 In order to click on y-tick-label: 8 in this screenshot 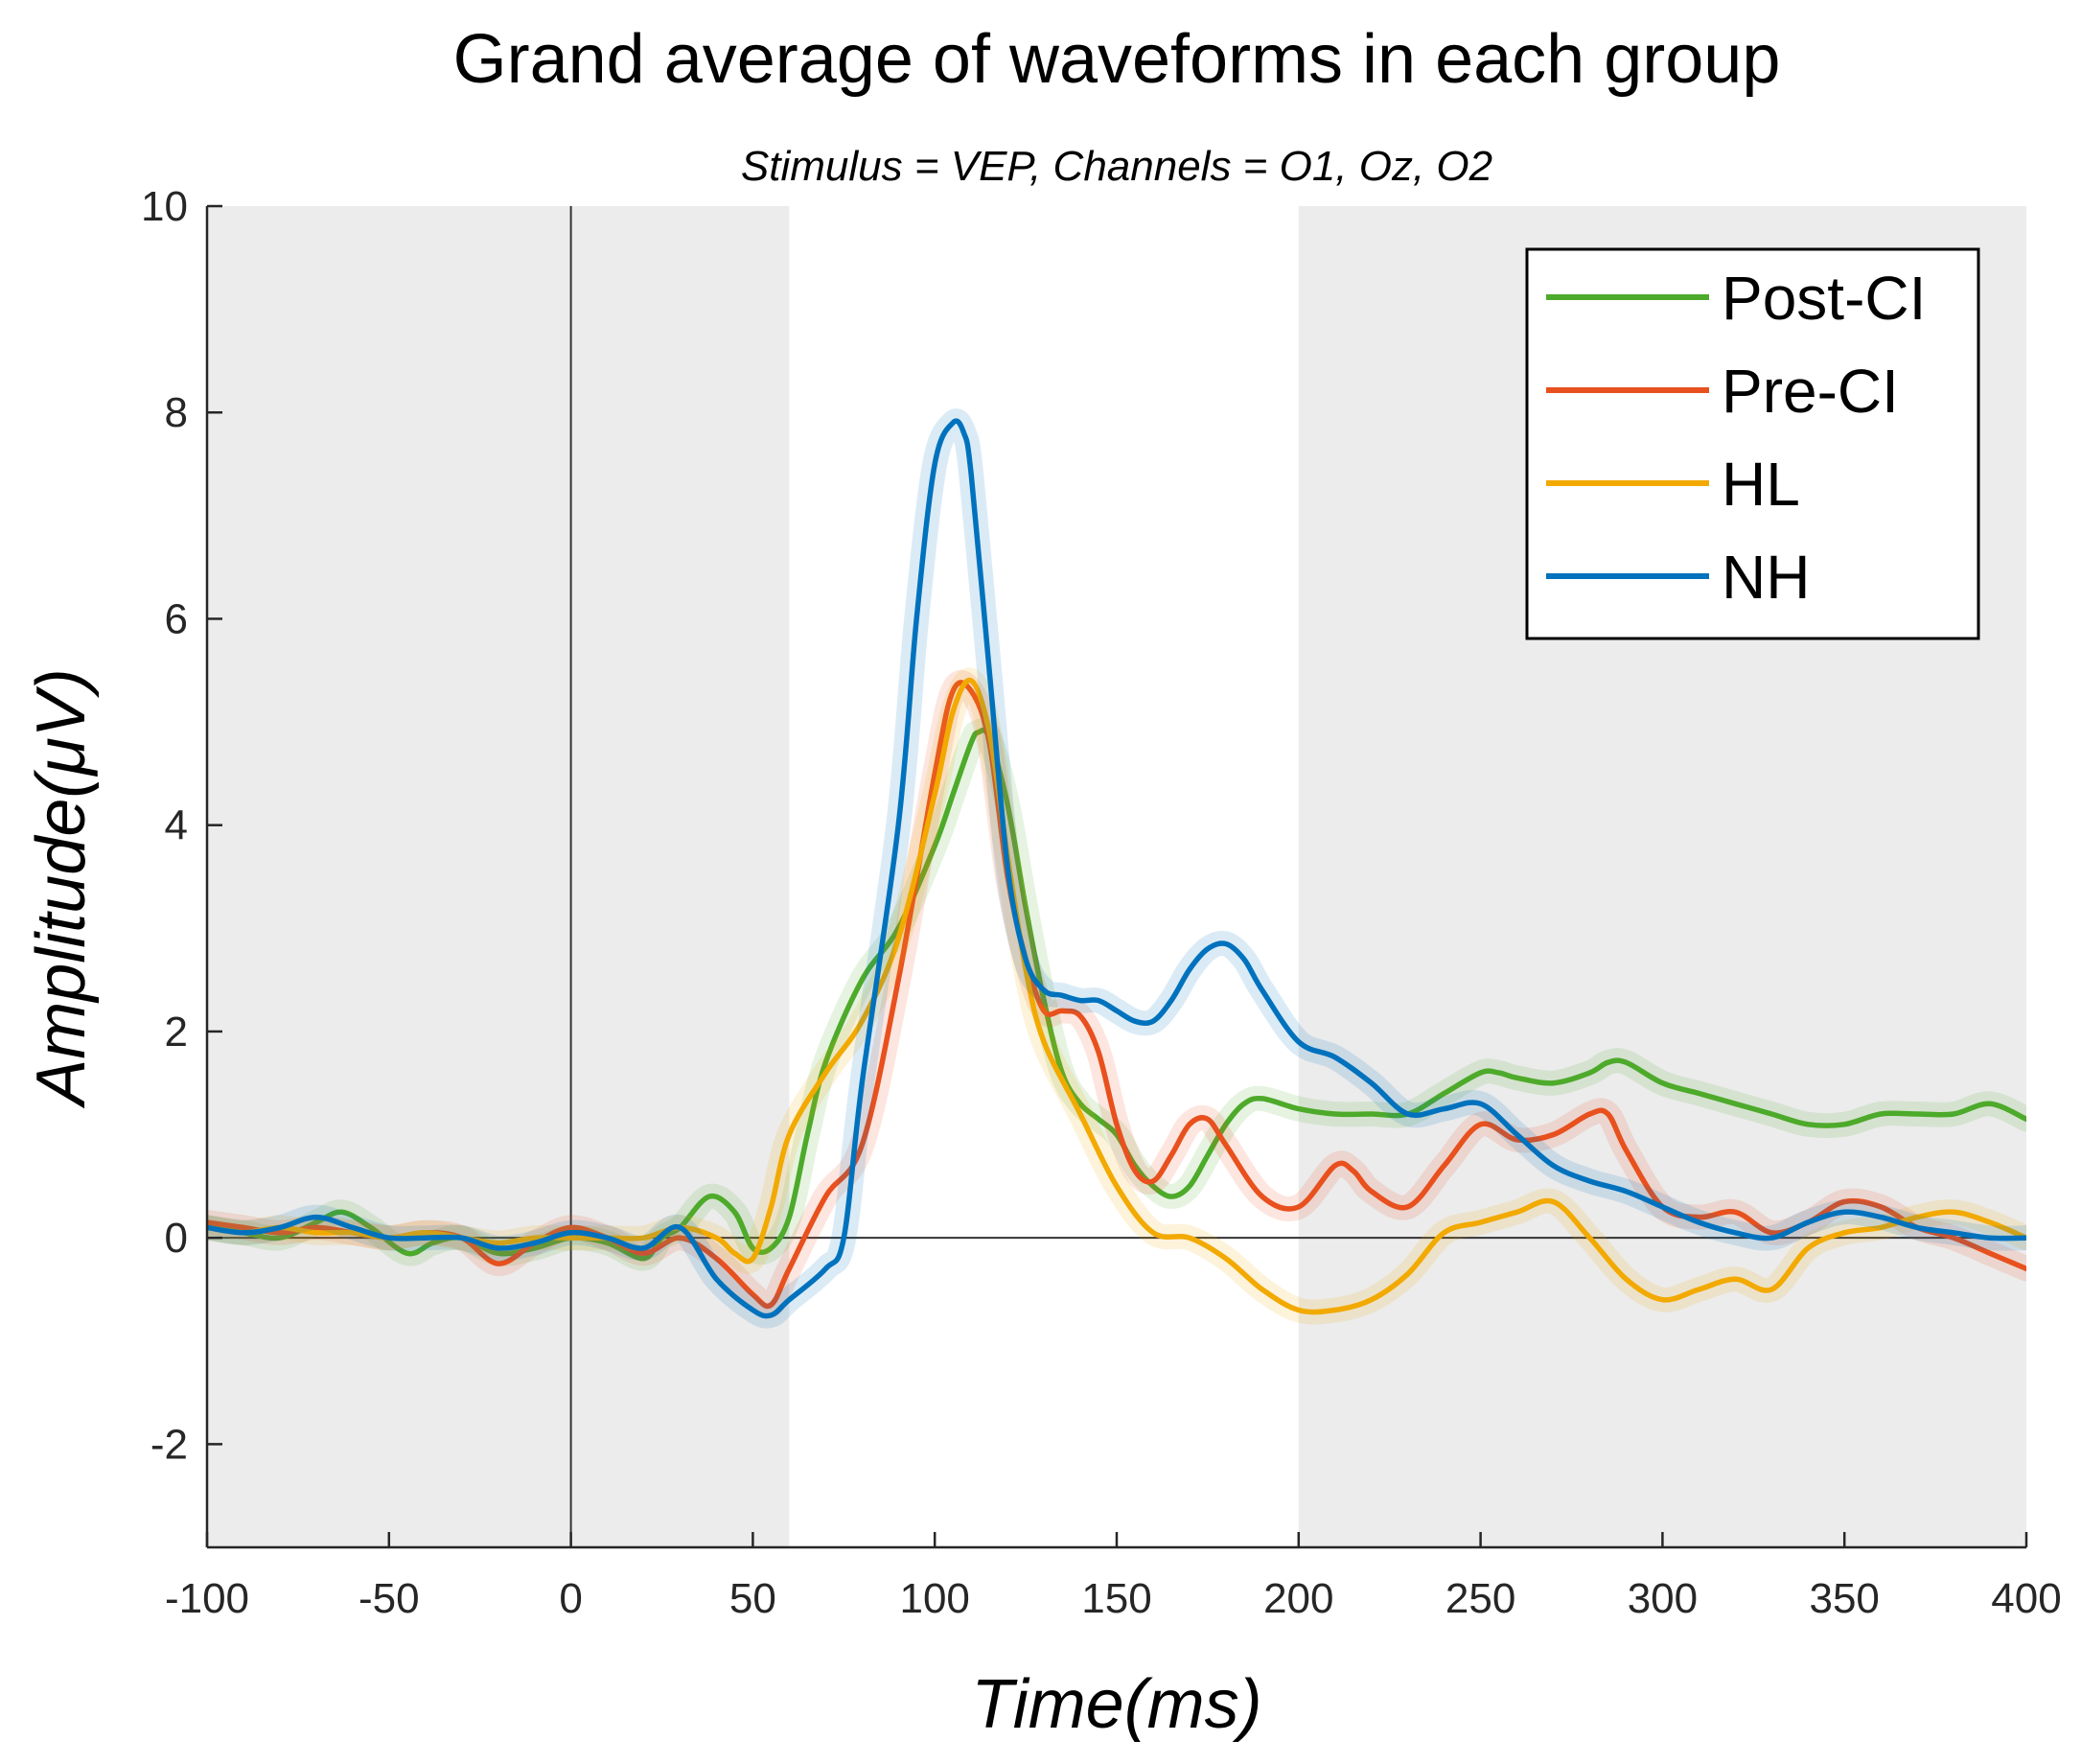, I will do `click(176, 412)`.